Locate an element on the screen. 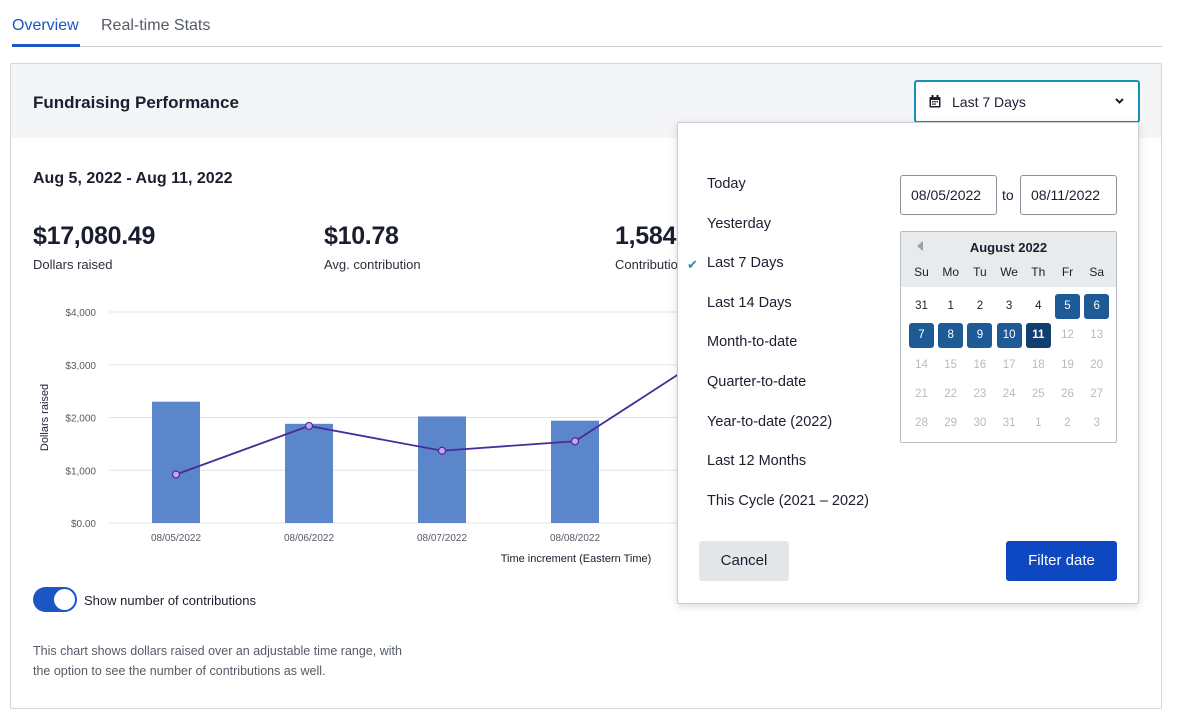 The width and height of the screenshot is (1182, 723). calendar-day: 10 is located at coordinates (1009, 336).